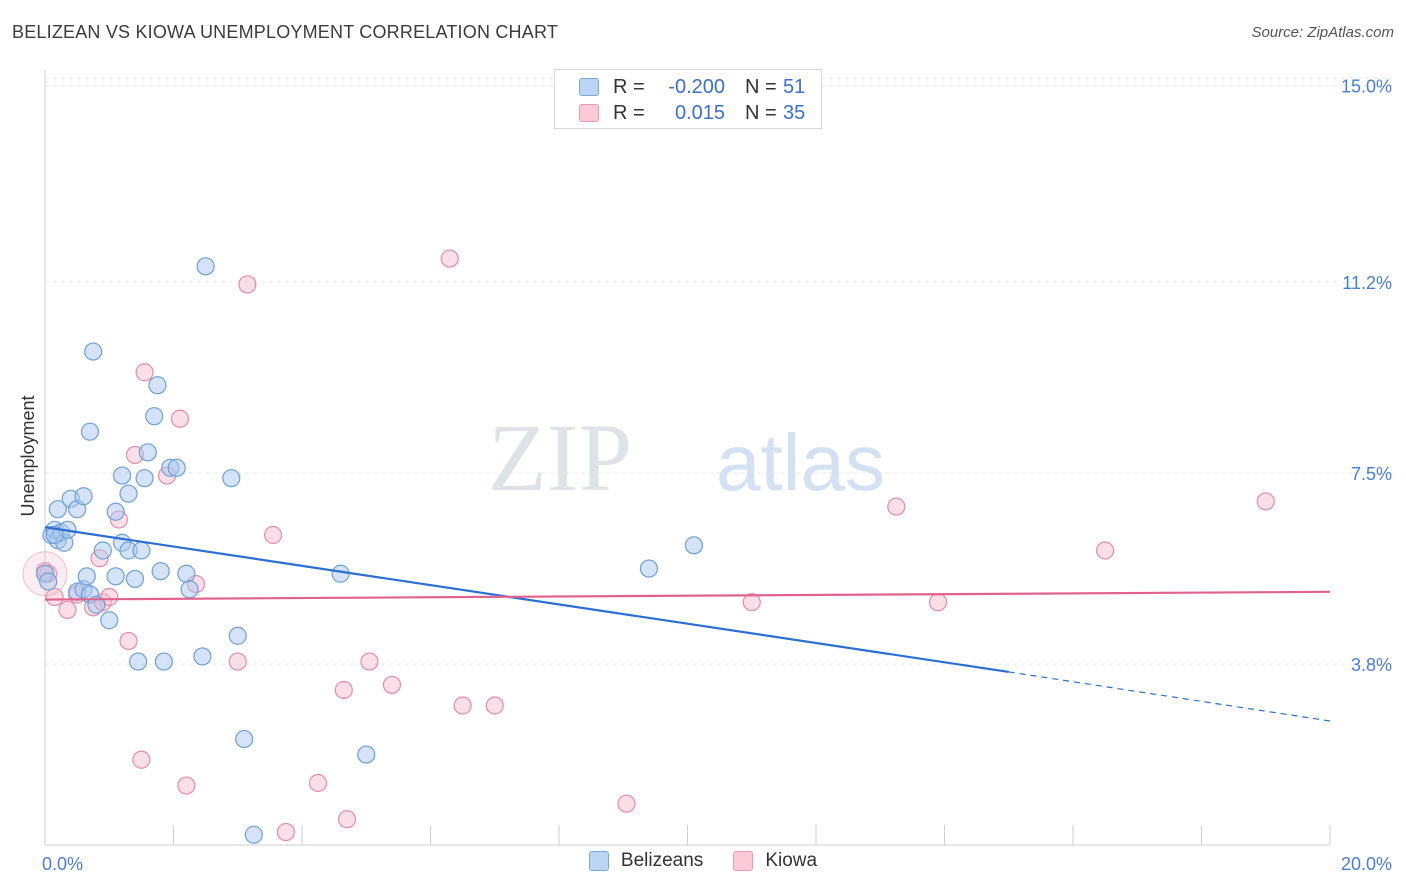 The height and width of the screenshot is (892, 1406). I want to click on watermark-atlas: atlas, so click(800, 462).